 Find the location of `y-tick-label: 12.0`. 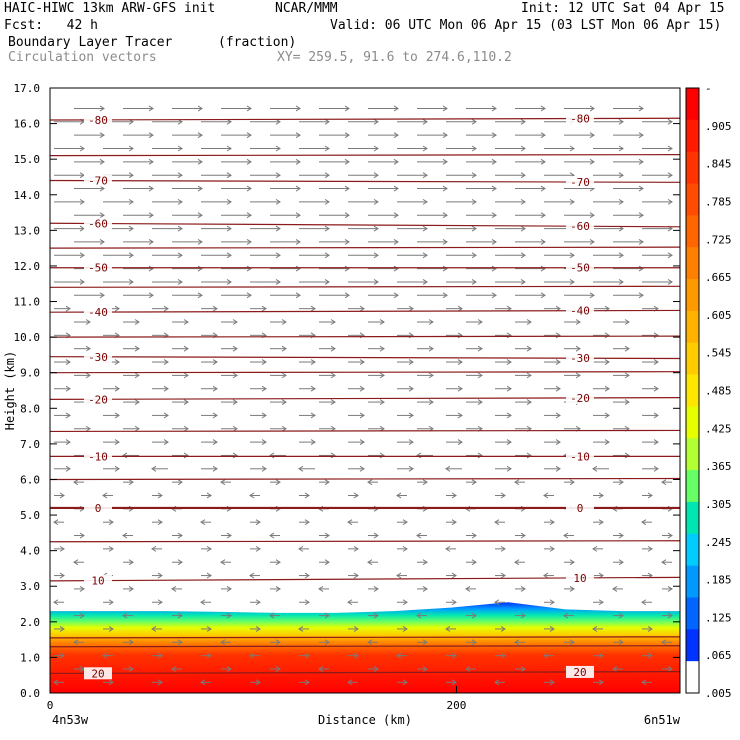

y-tick-label: 12.0 is located at coordinates (27, 266).